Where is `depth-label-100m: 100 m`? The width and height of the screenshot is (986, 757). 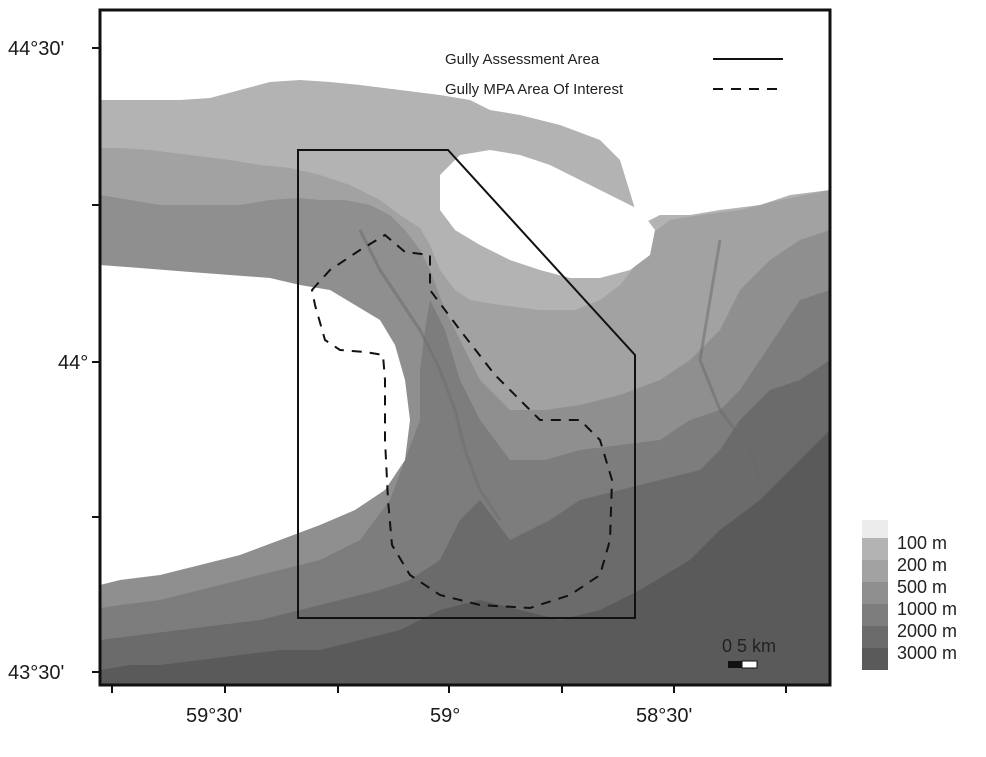 depth-label-100m: 100 m is located at coordinates (922, 543).